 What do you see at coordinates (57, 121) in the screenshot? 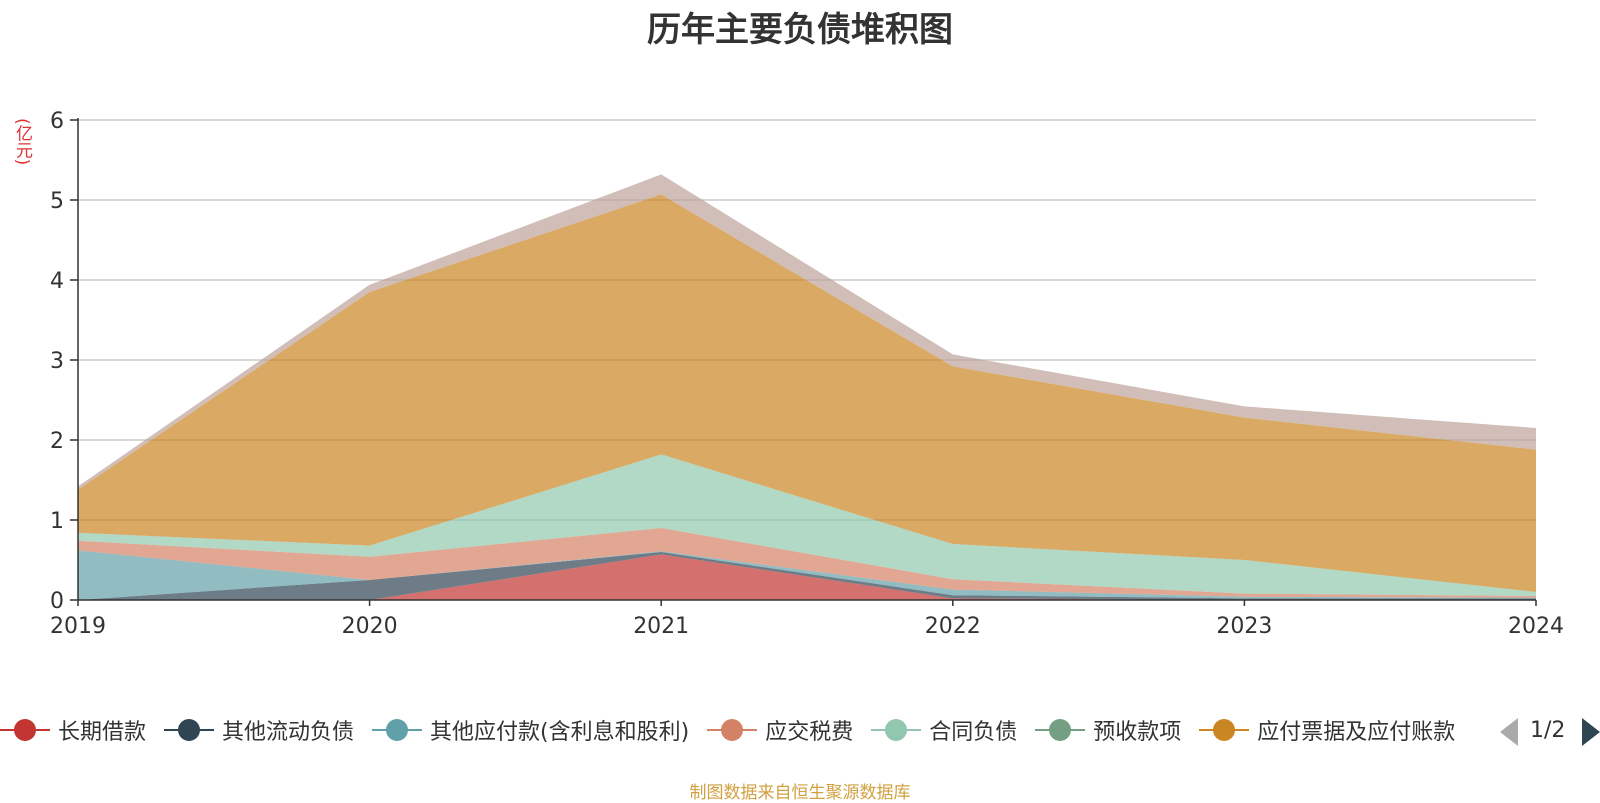
I see `y-tick-label: 6` at bounding box center [57, 121].